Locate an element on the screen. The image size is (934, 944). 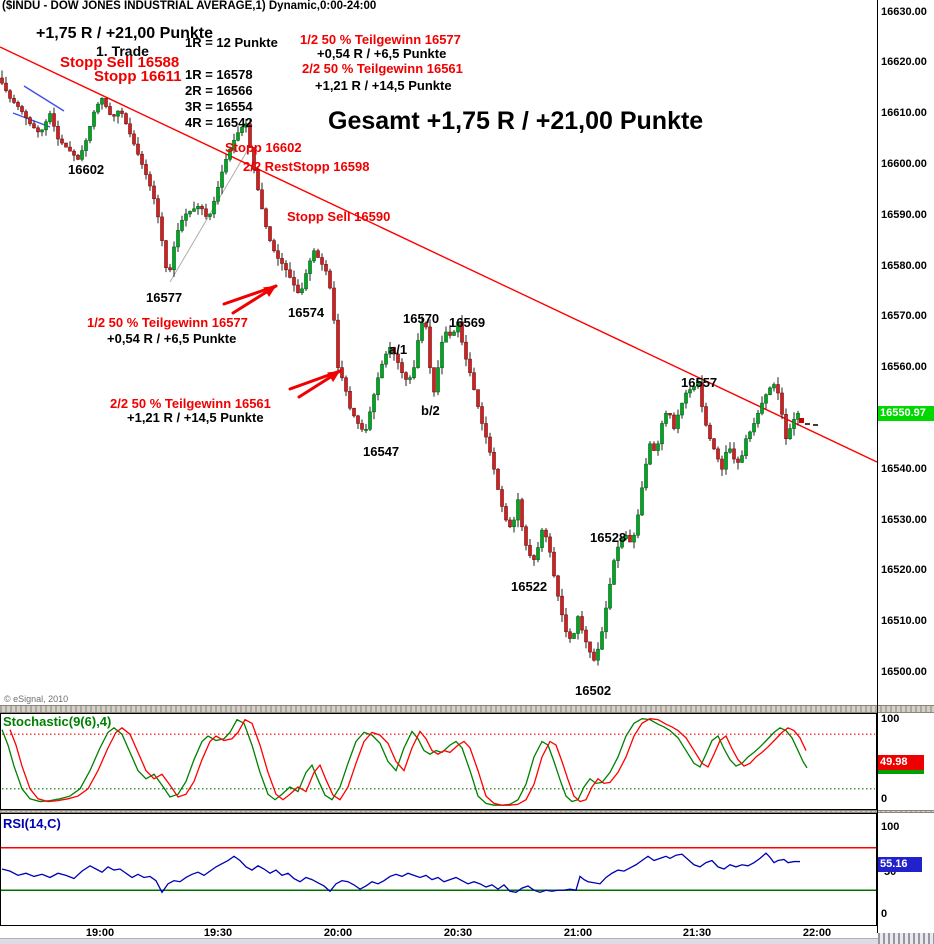
price-axis-label: 16510.00 is located at coordinates (904, 621).